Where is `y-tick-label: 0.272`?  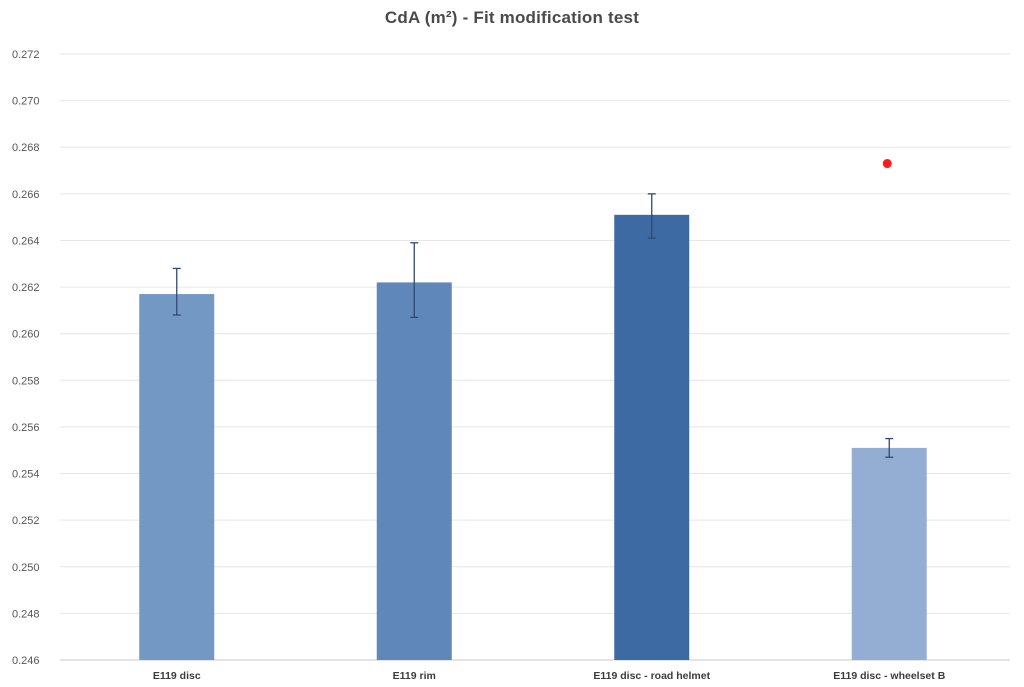
y-tick-label: 0.272 is located at coordinates (26, 55).